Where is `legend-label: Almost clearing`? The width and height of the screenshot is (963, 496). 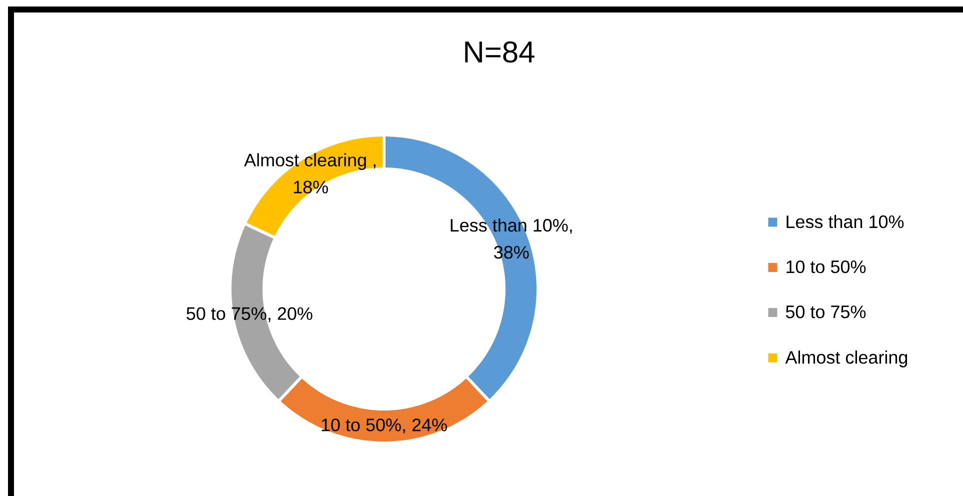 legend-label: Almost clearing is located at coordinates (846, 359).